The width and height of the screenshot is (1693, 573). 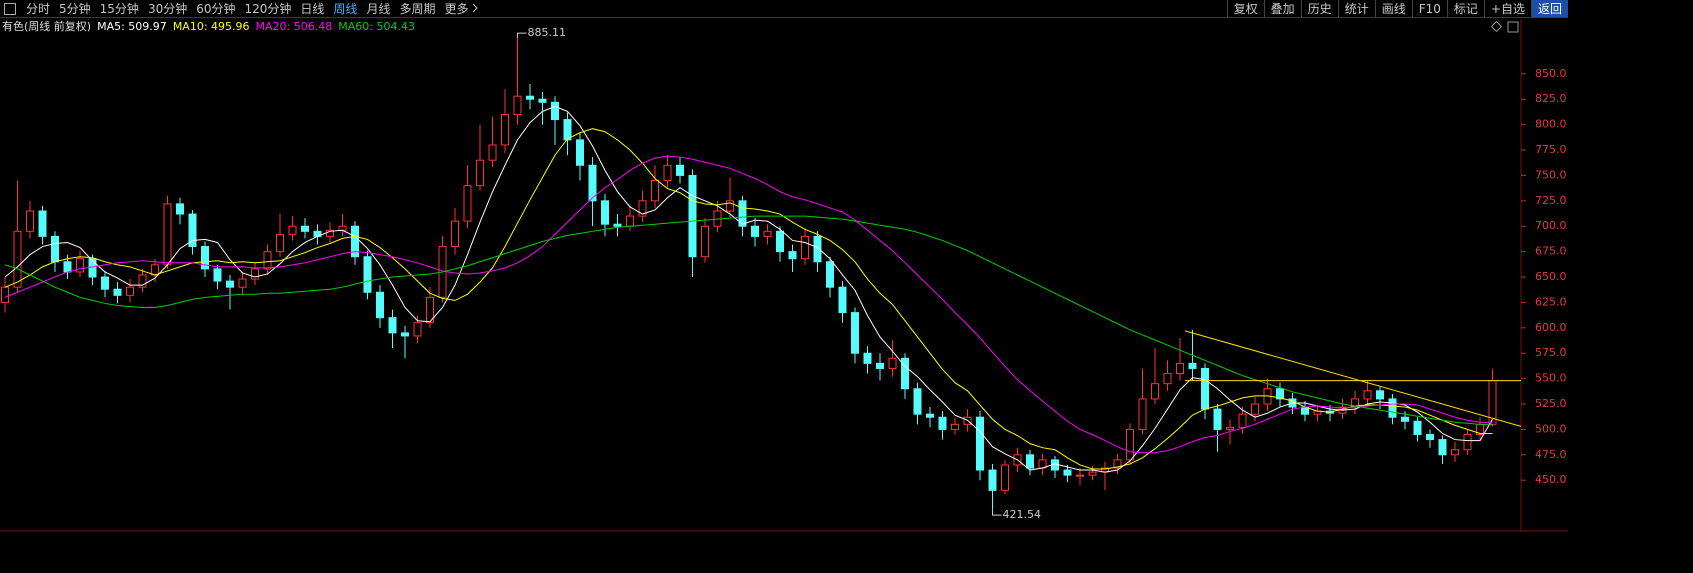 I want to click on tool-button: 标记, so click(x=1465, y=8).